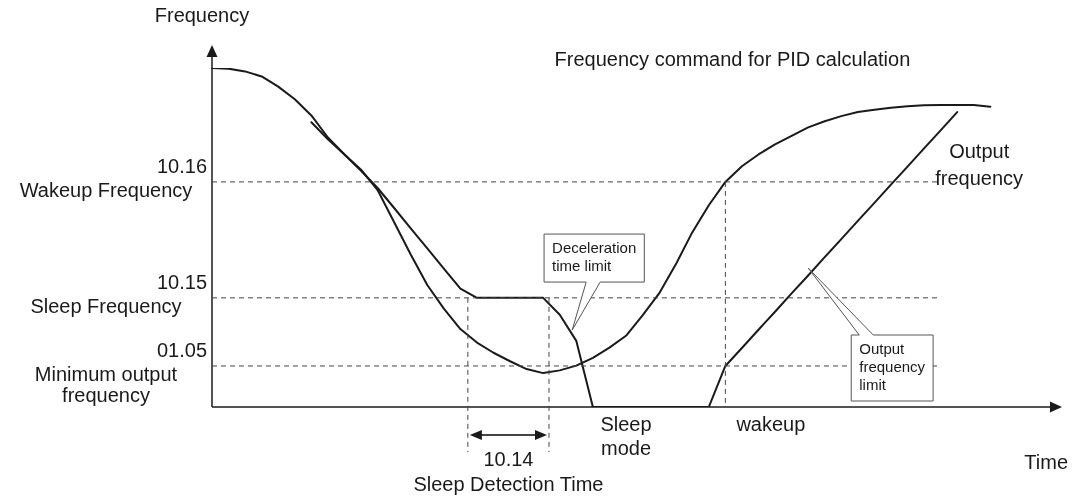 The image size is (1076, 497). I want to click on text: Sleep mode, so click(626, 435).